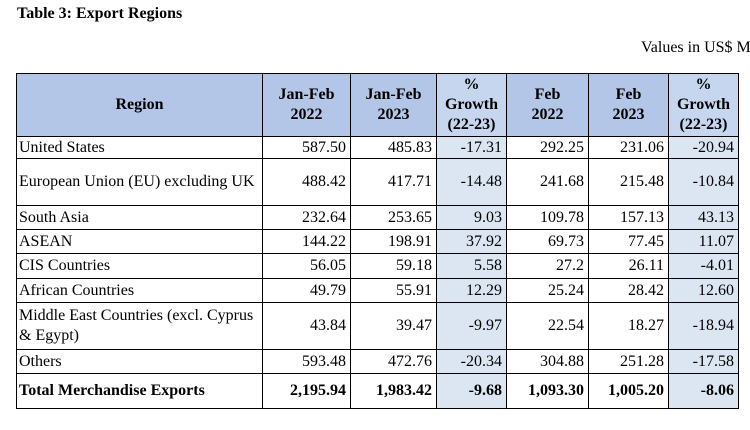 This screenshot has width=750, height=430. Describe the element at coordinates (393, 391) in the screenshot. I see `total-janfeb-2023-cell: 1,983.42` at that location.